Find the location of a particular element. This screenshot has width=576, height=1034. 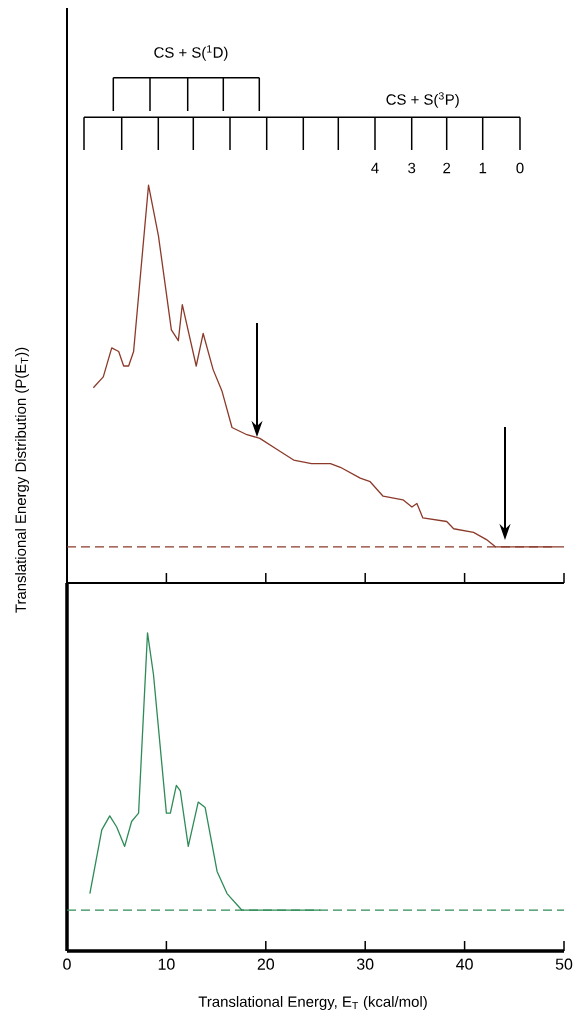

text: 2 is located at coordinates (447, 168).